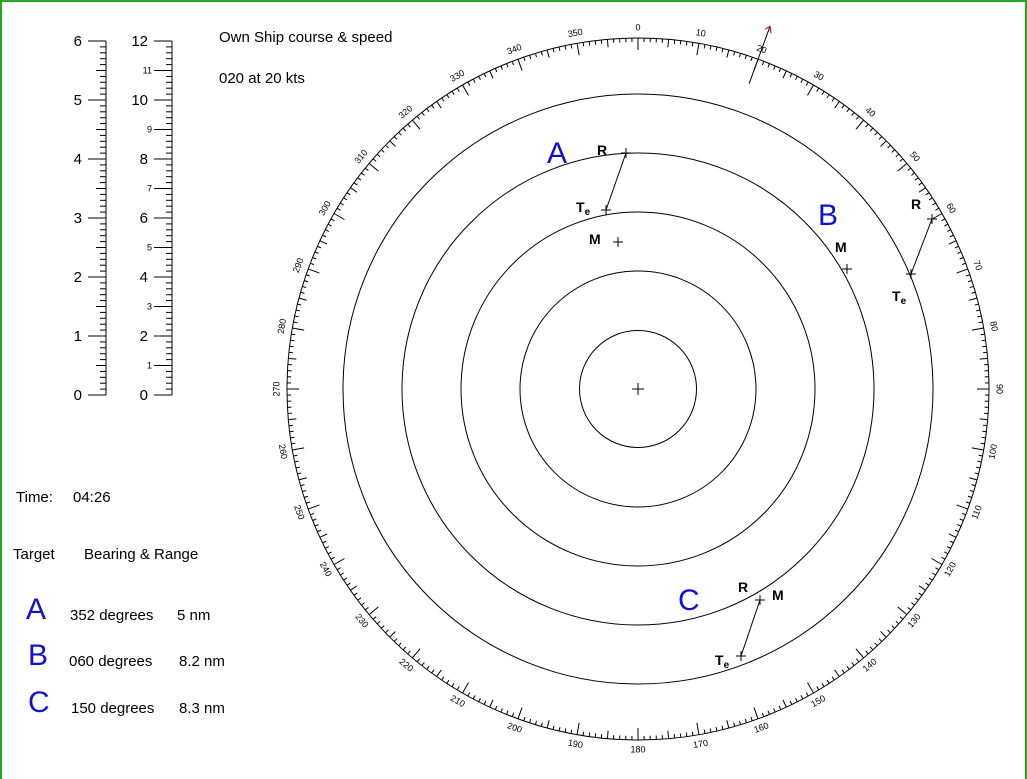 Image resolution: width=1027 pixels, height=779 pixels. I want to click on scale-label: 0, so click(144, 395).